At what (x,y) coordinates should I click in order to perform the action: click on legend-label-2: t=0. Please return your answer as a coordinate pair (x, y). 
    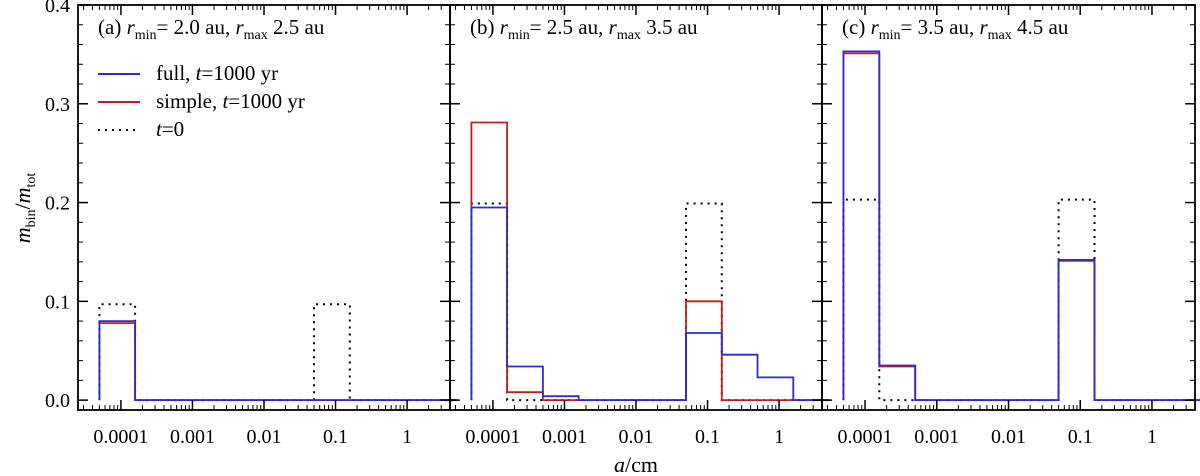
    Looking at the image, I should click on (170, 129).